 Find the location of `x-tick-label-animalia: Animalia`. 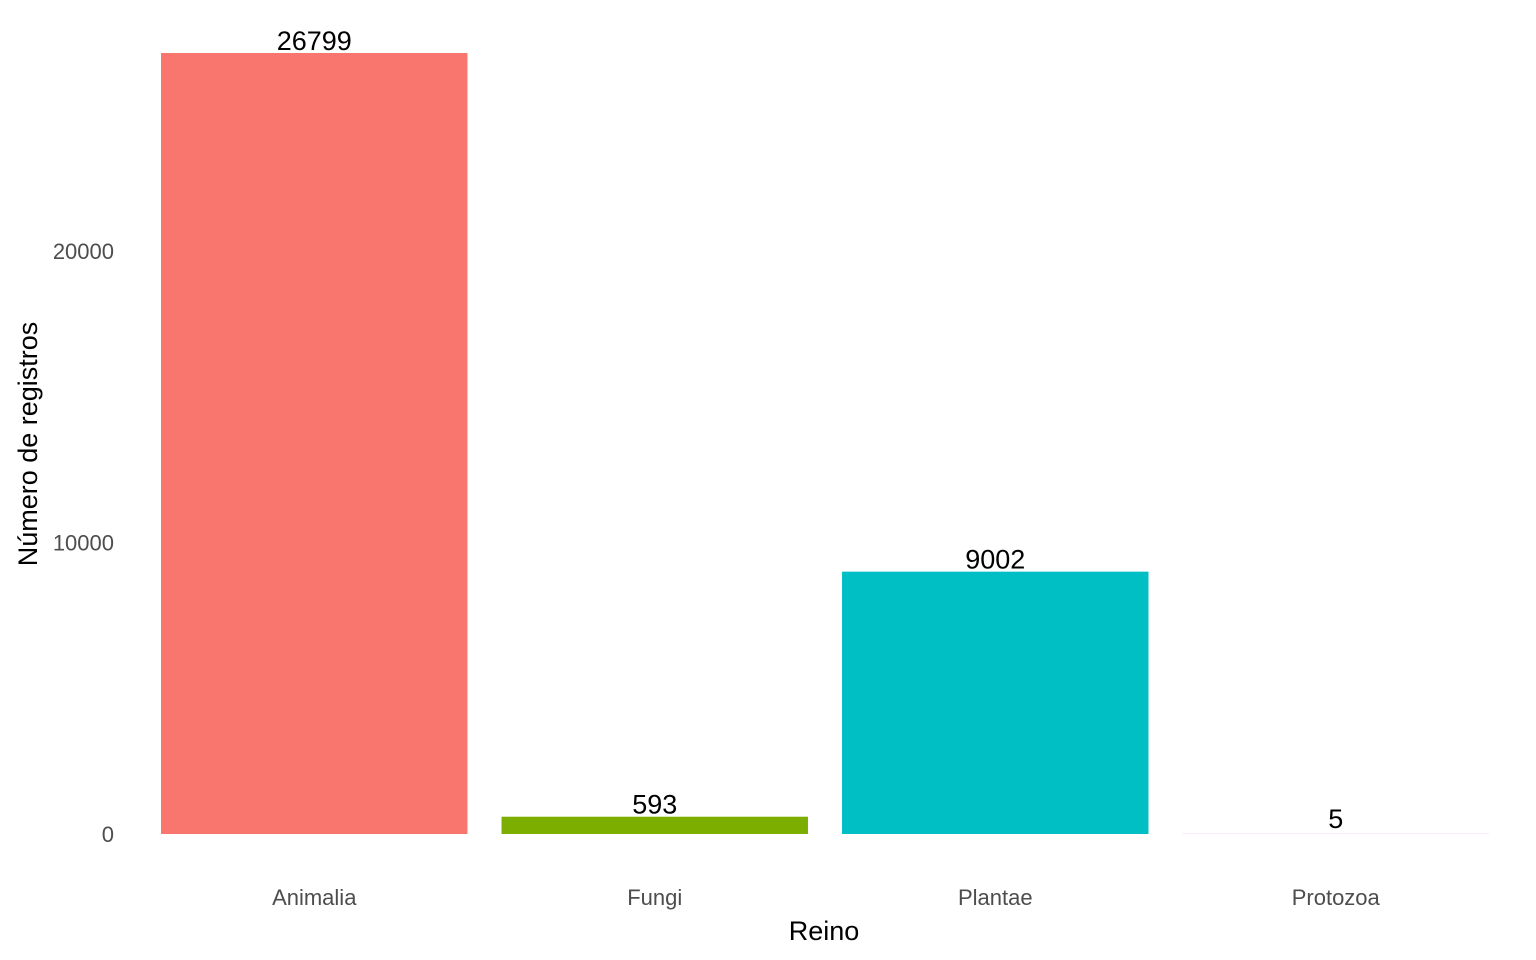

x-tick-label-animalia: Animalia is located at coordinates (314, 897).